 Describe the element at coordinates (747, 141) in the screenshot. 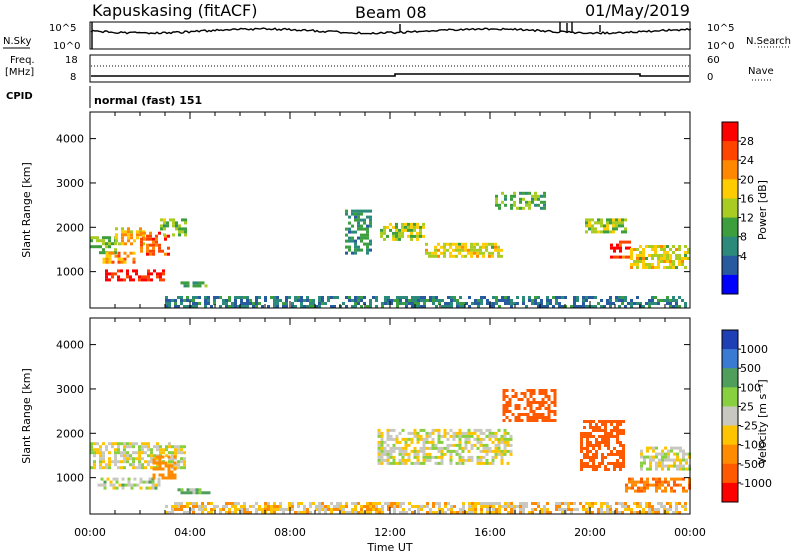

I see `colorbar-tick-label: 28` at that location.